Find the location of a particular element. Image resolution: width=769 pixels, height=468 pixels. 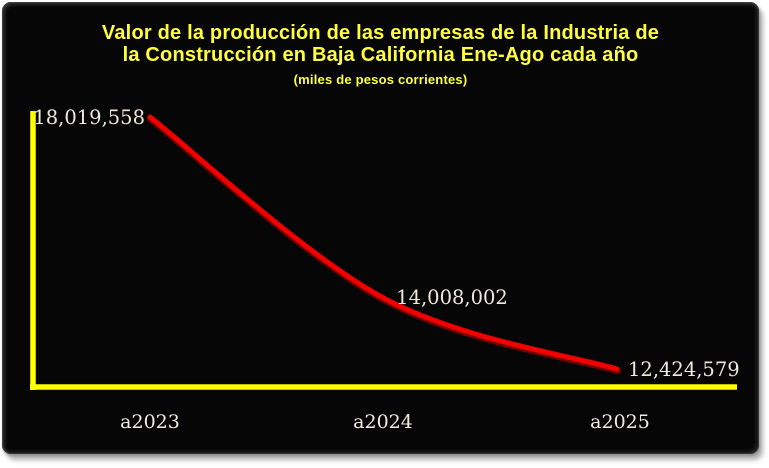

chart-subtitle: (miles de pesos corrientes) is located at coordinates (380, 79).